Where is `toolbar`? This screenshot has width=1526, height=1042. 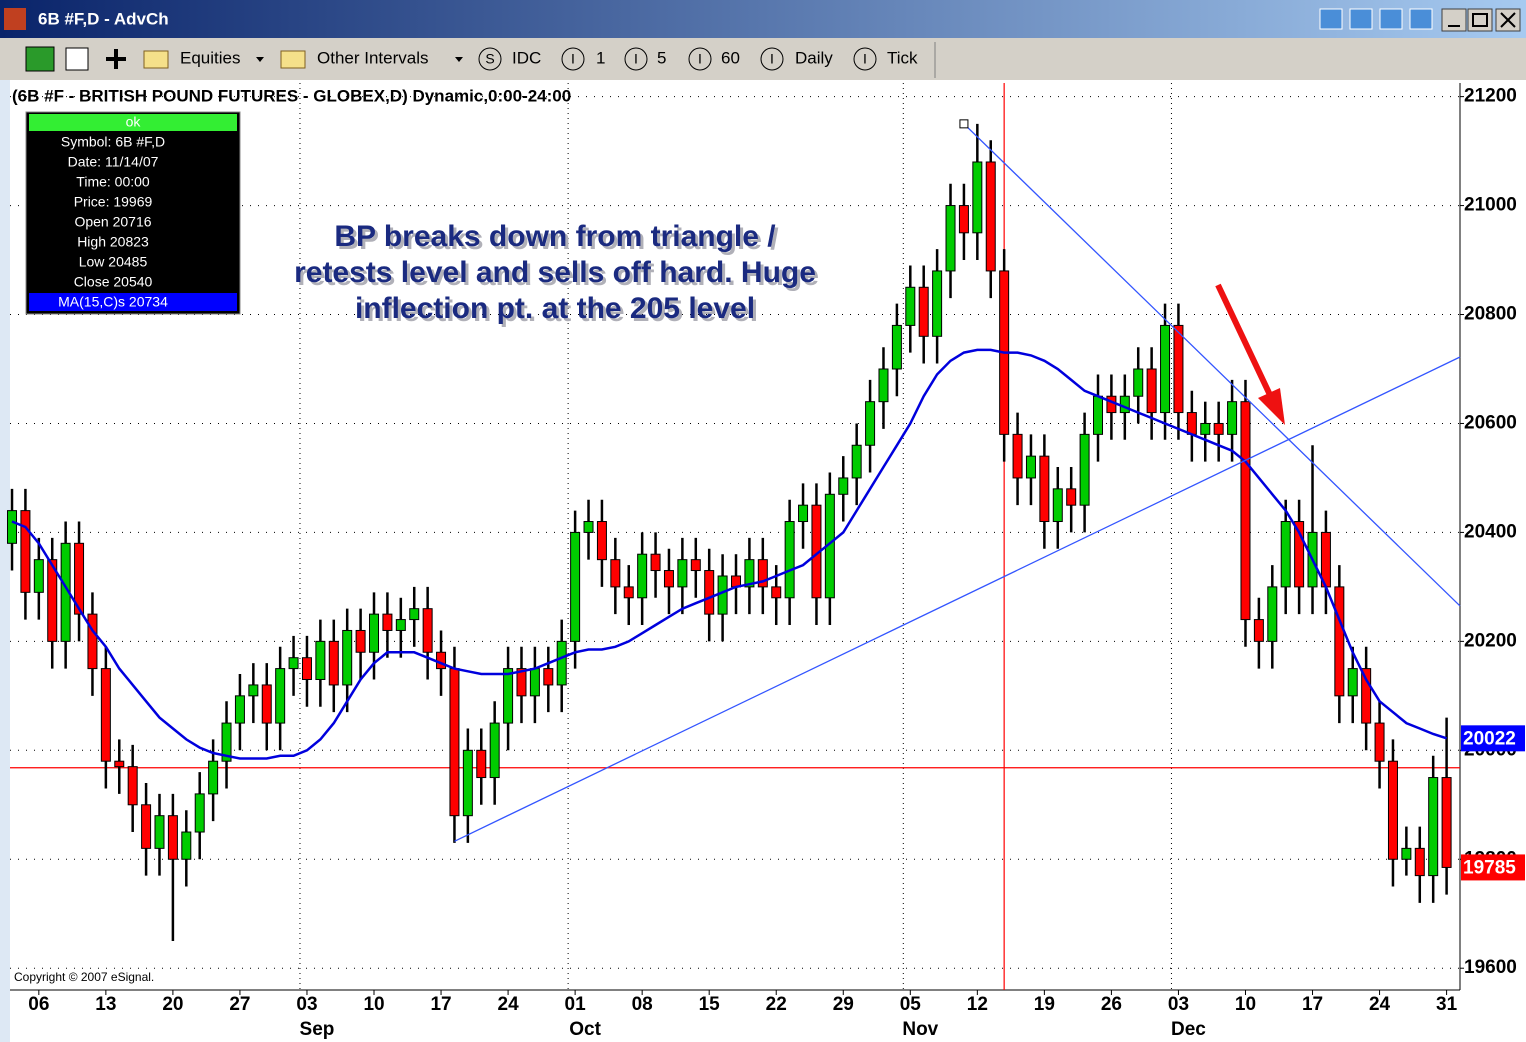 toolbar is located at coordinates (763, 59).